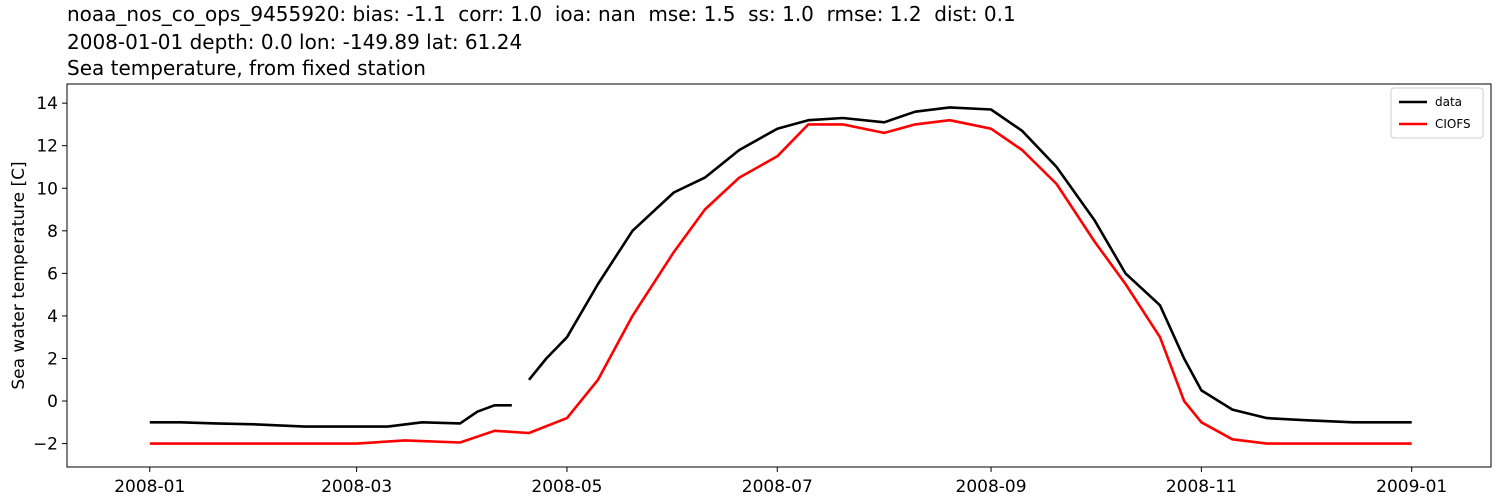 This screenshot has width=1500, height=500. I want to click on x-tick-label: 2008-07, so click(777, 487).